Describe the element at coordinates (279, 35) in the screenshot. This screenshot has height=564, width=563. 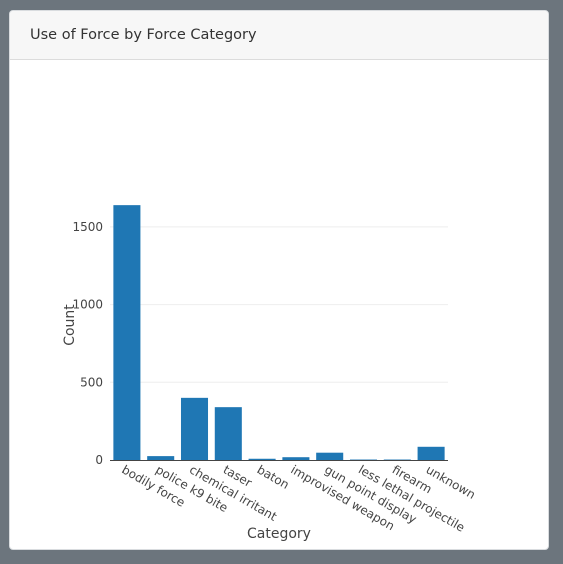
I see `card-header: Use of Force by Force Category` at that location.